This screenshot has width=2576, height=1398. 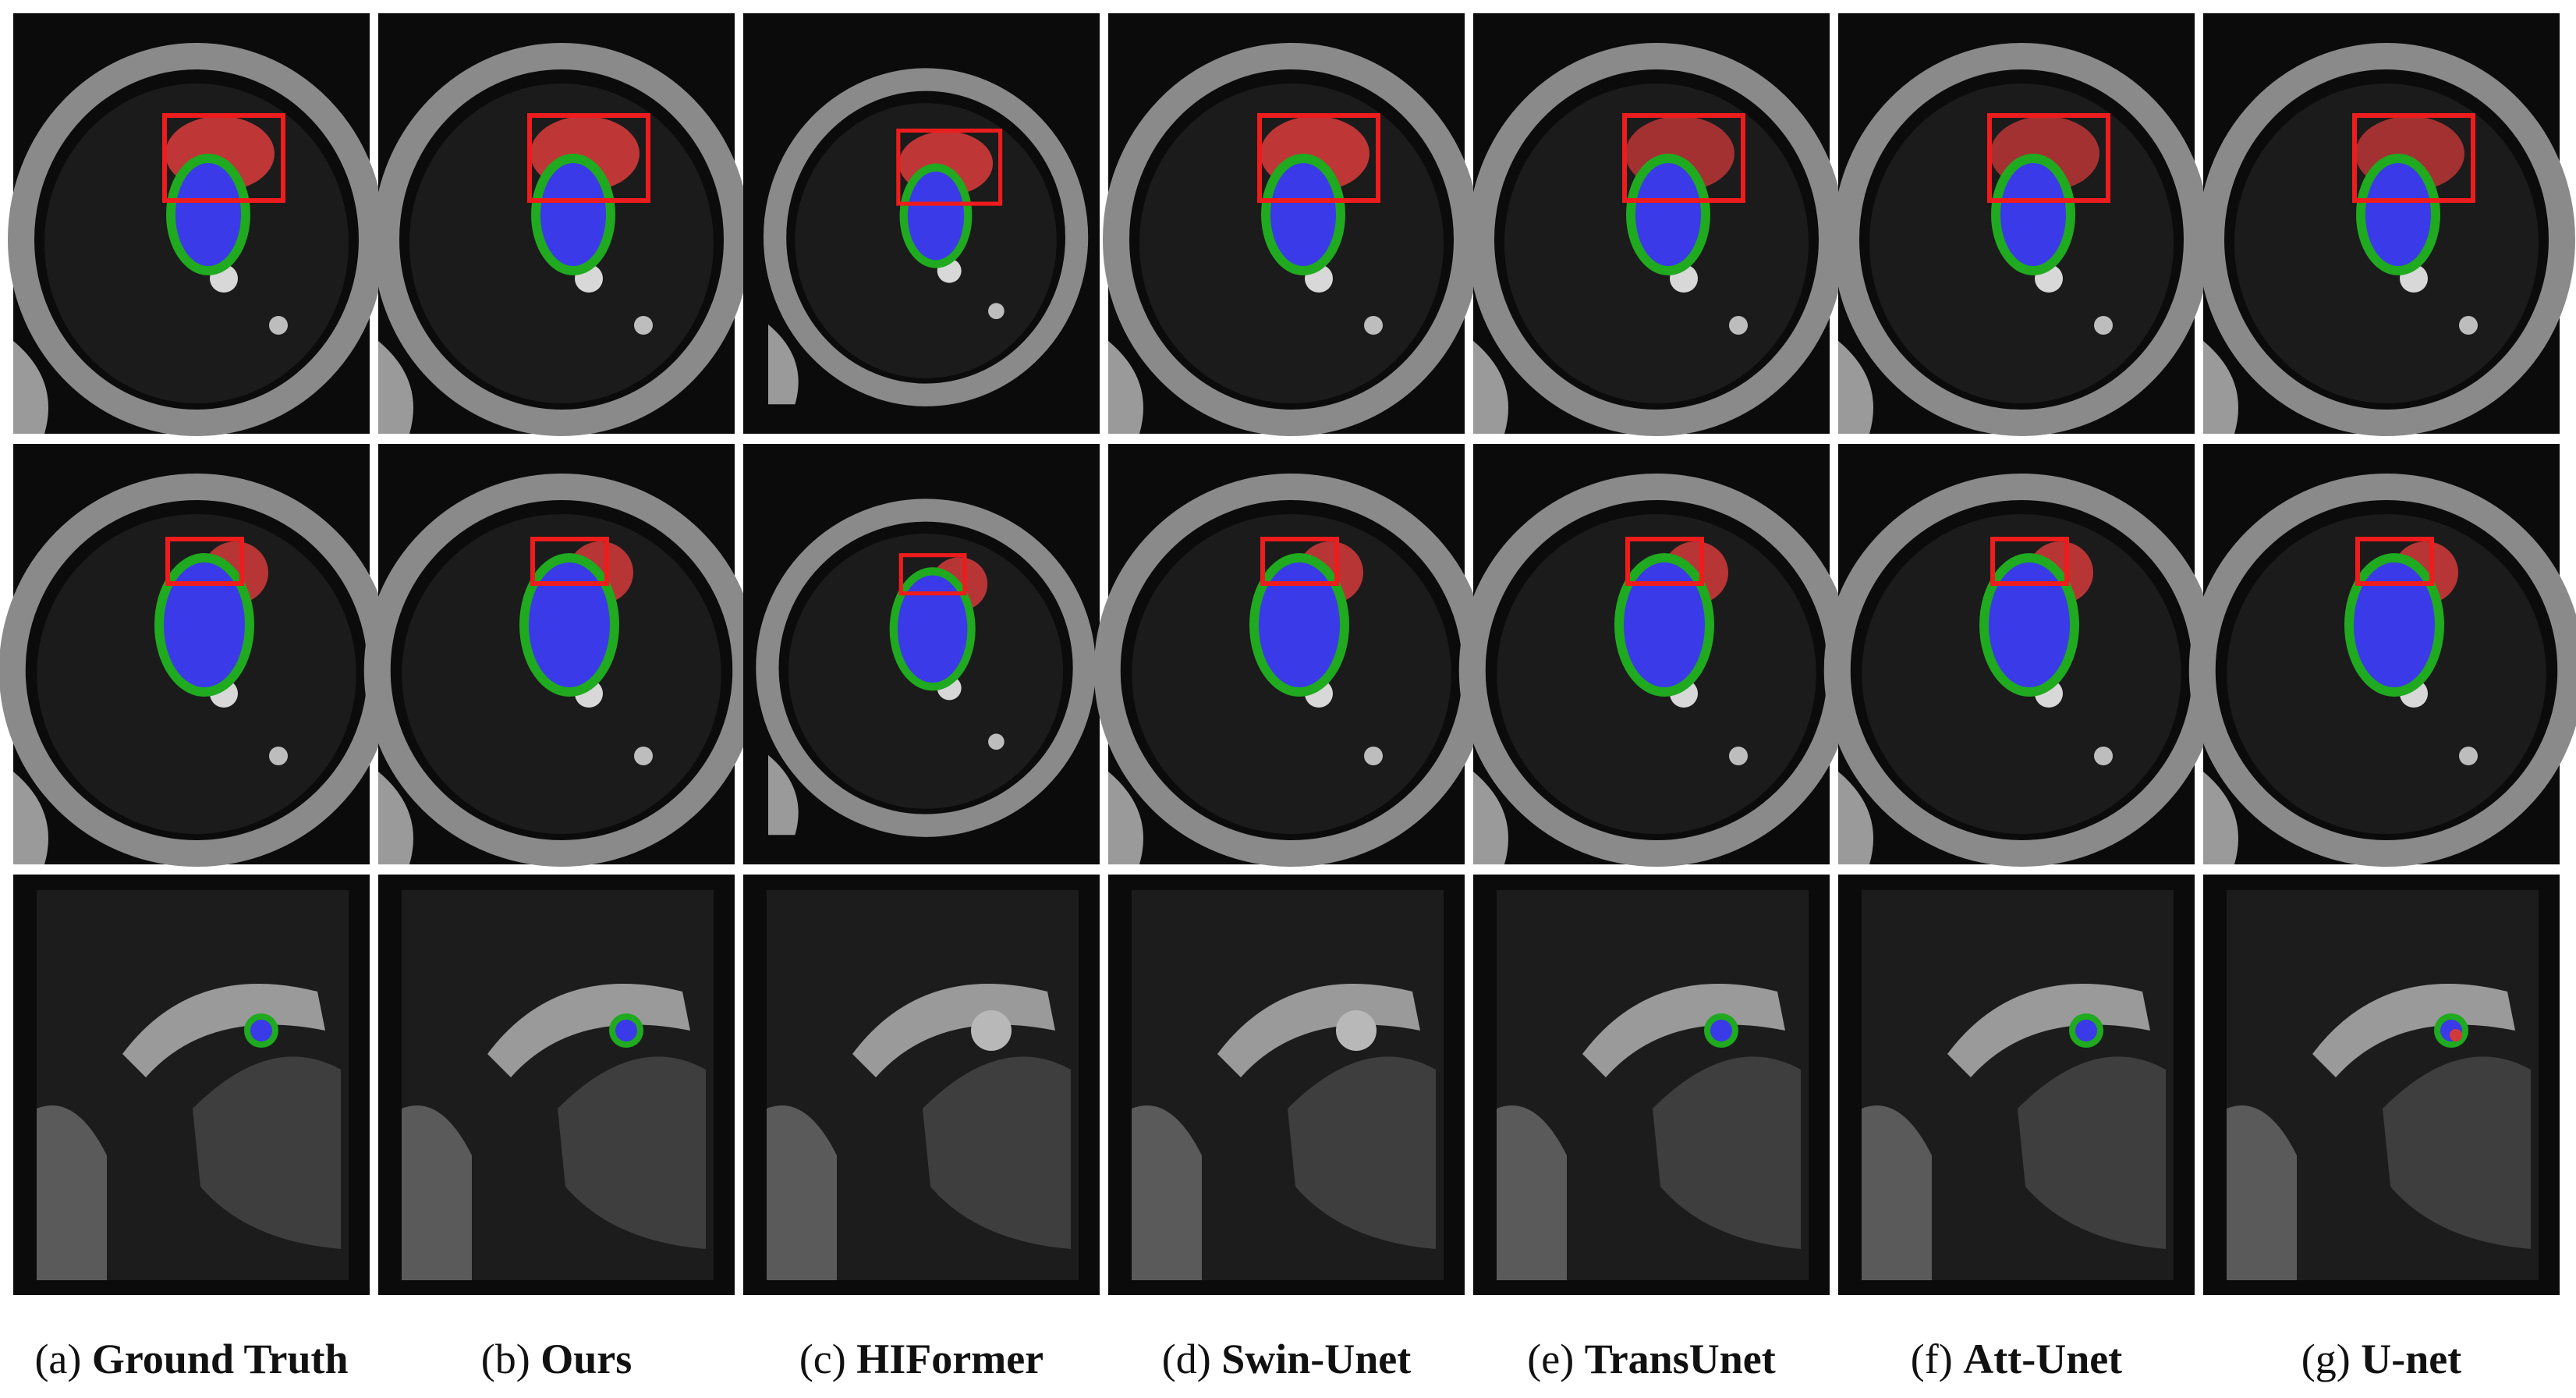 I want to click on caption: (f) Att-Unet, so click(x=2016, y=1359).